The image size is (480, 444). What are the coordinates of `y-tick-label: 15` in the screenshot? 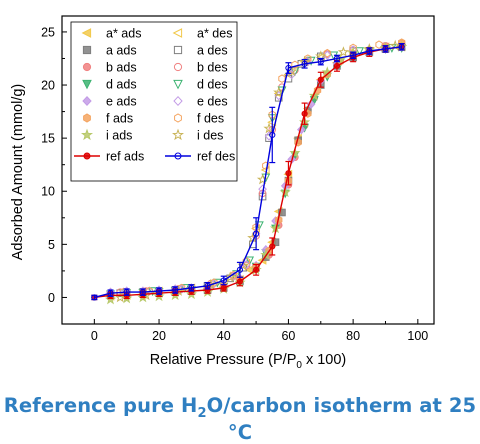 It's located at (48, 139).